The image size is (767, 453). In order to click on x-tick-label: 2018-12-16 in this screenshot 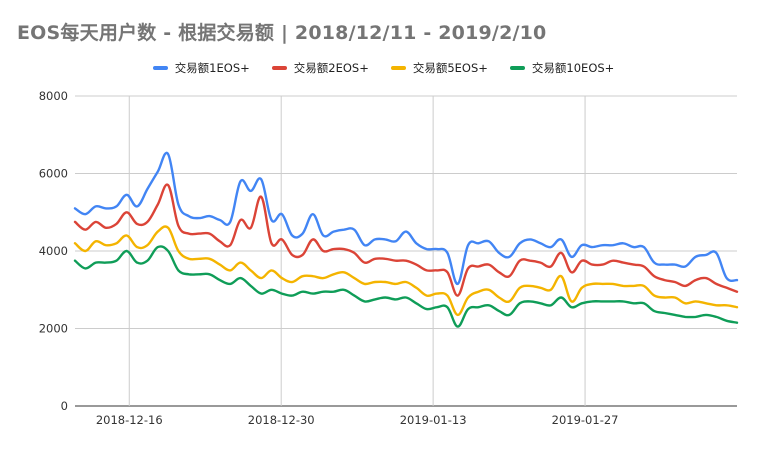, I will do `click(129, 420)`.